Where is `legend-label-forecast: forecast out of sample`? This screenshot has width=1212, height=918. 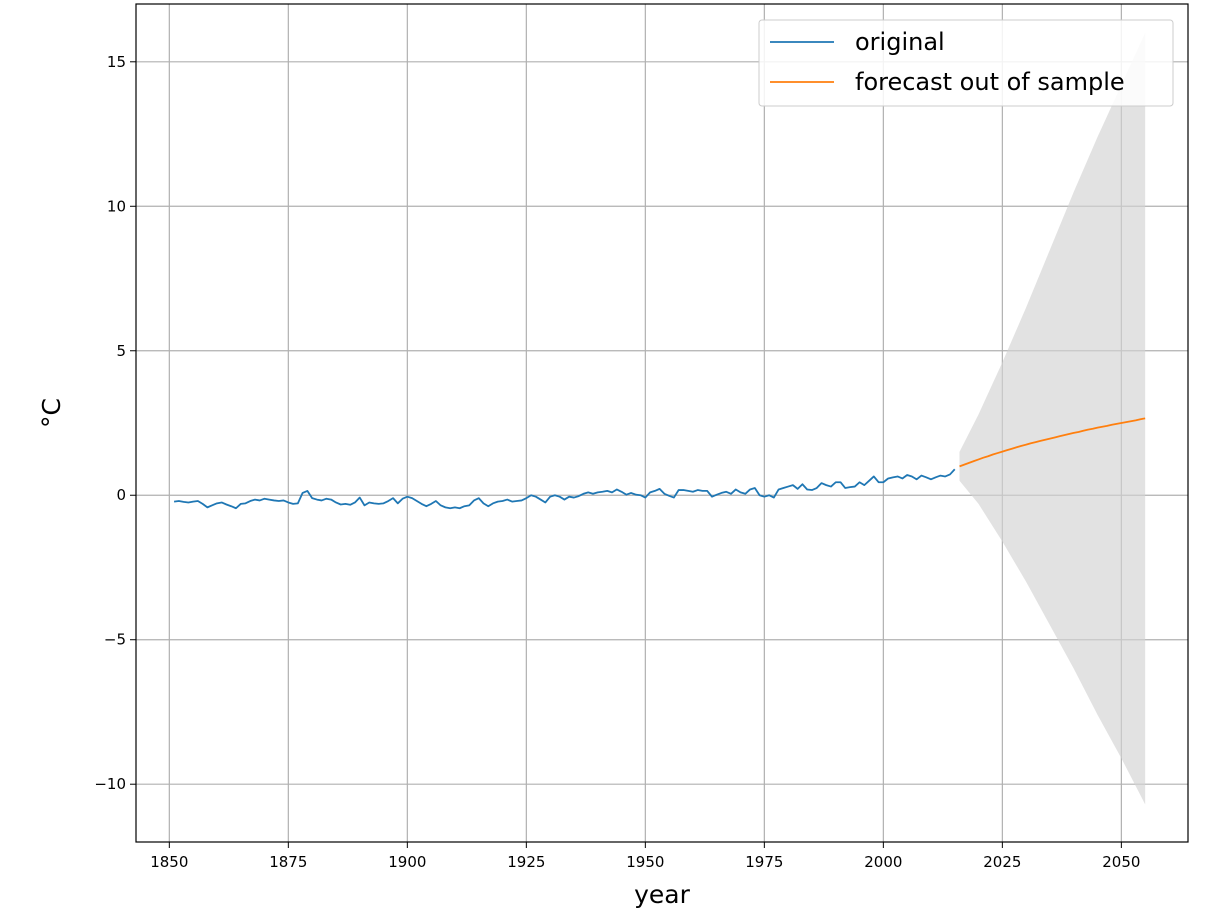 legend-label-forecast: forecast out of sample is located at coordinates (990, 82).